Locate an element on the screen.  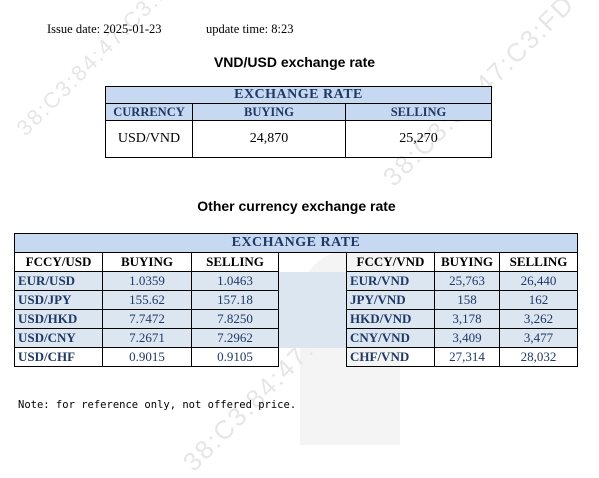
update-time-value: 8:23 is located at coordinates (282, 29).